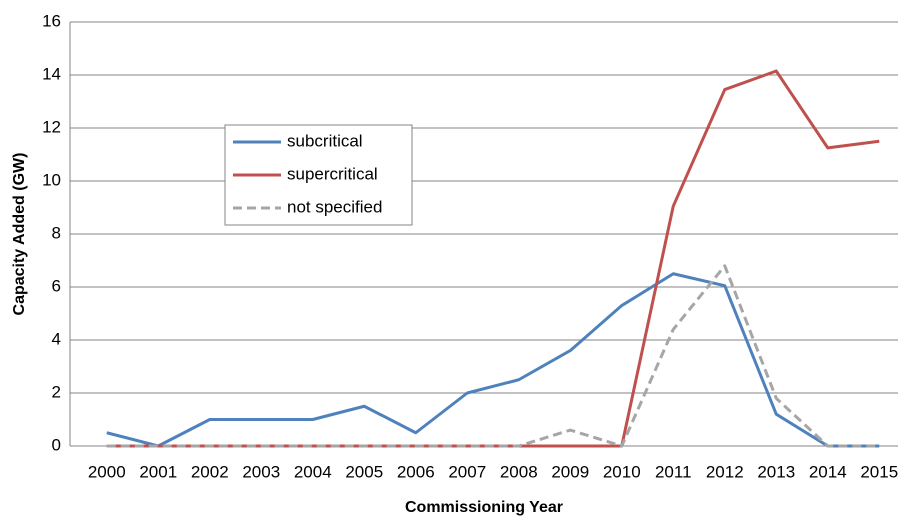 This screenshot has width=898, height=521. What do you see at coordinates (570, 471) in the screenshot?
I see `x-tick-label: 2009` at bounding box center [570, 471].